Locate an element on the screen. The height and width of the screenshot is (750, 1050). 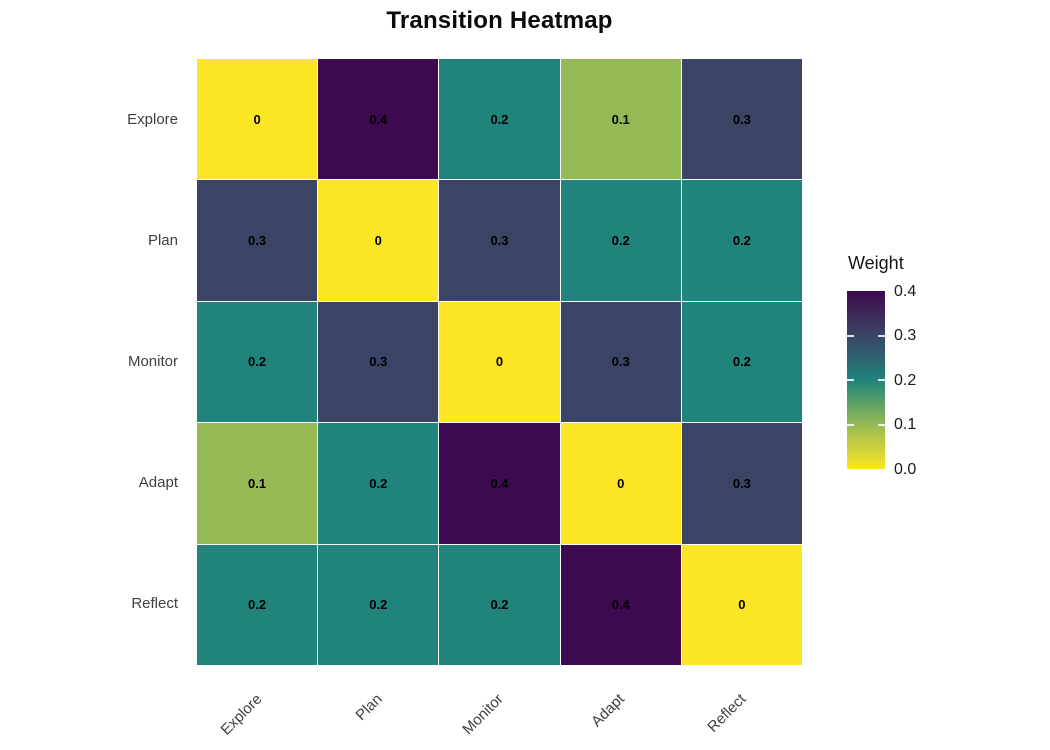
y-axis-label-plan: Plan is located at coordinates (162, 240).